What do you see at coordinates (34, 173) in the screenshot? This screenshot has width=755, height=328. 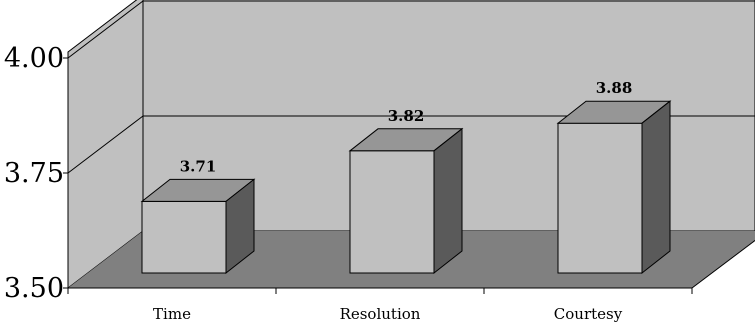 I see `y-tick-label: 3.75` at bounding box center [34, 173].